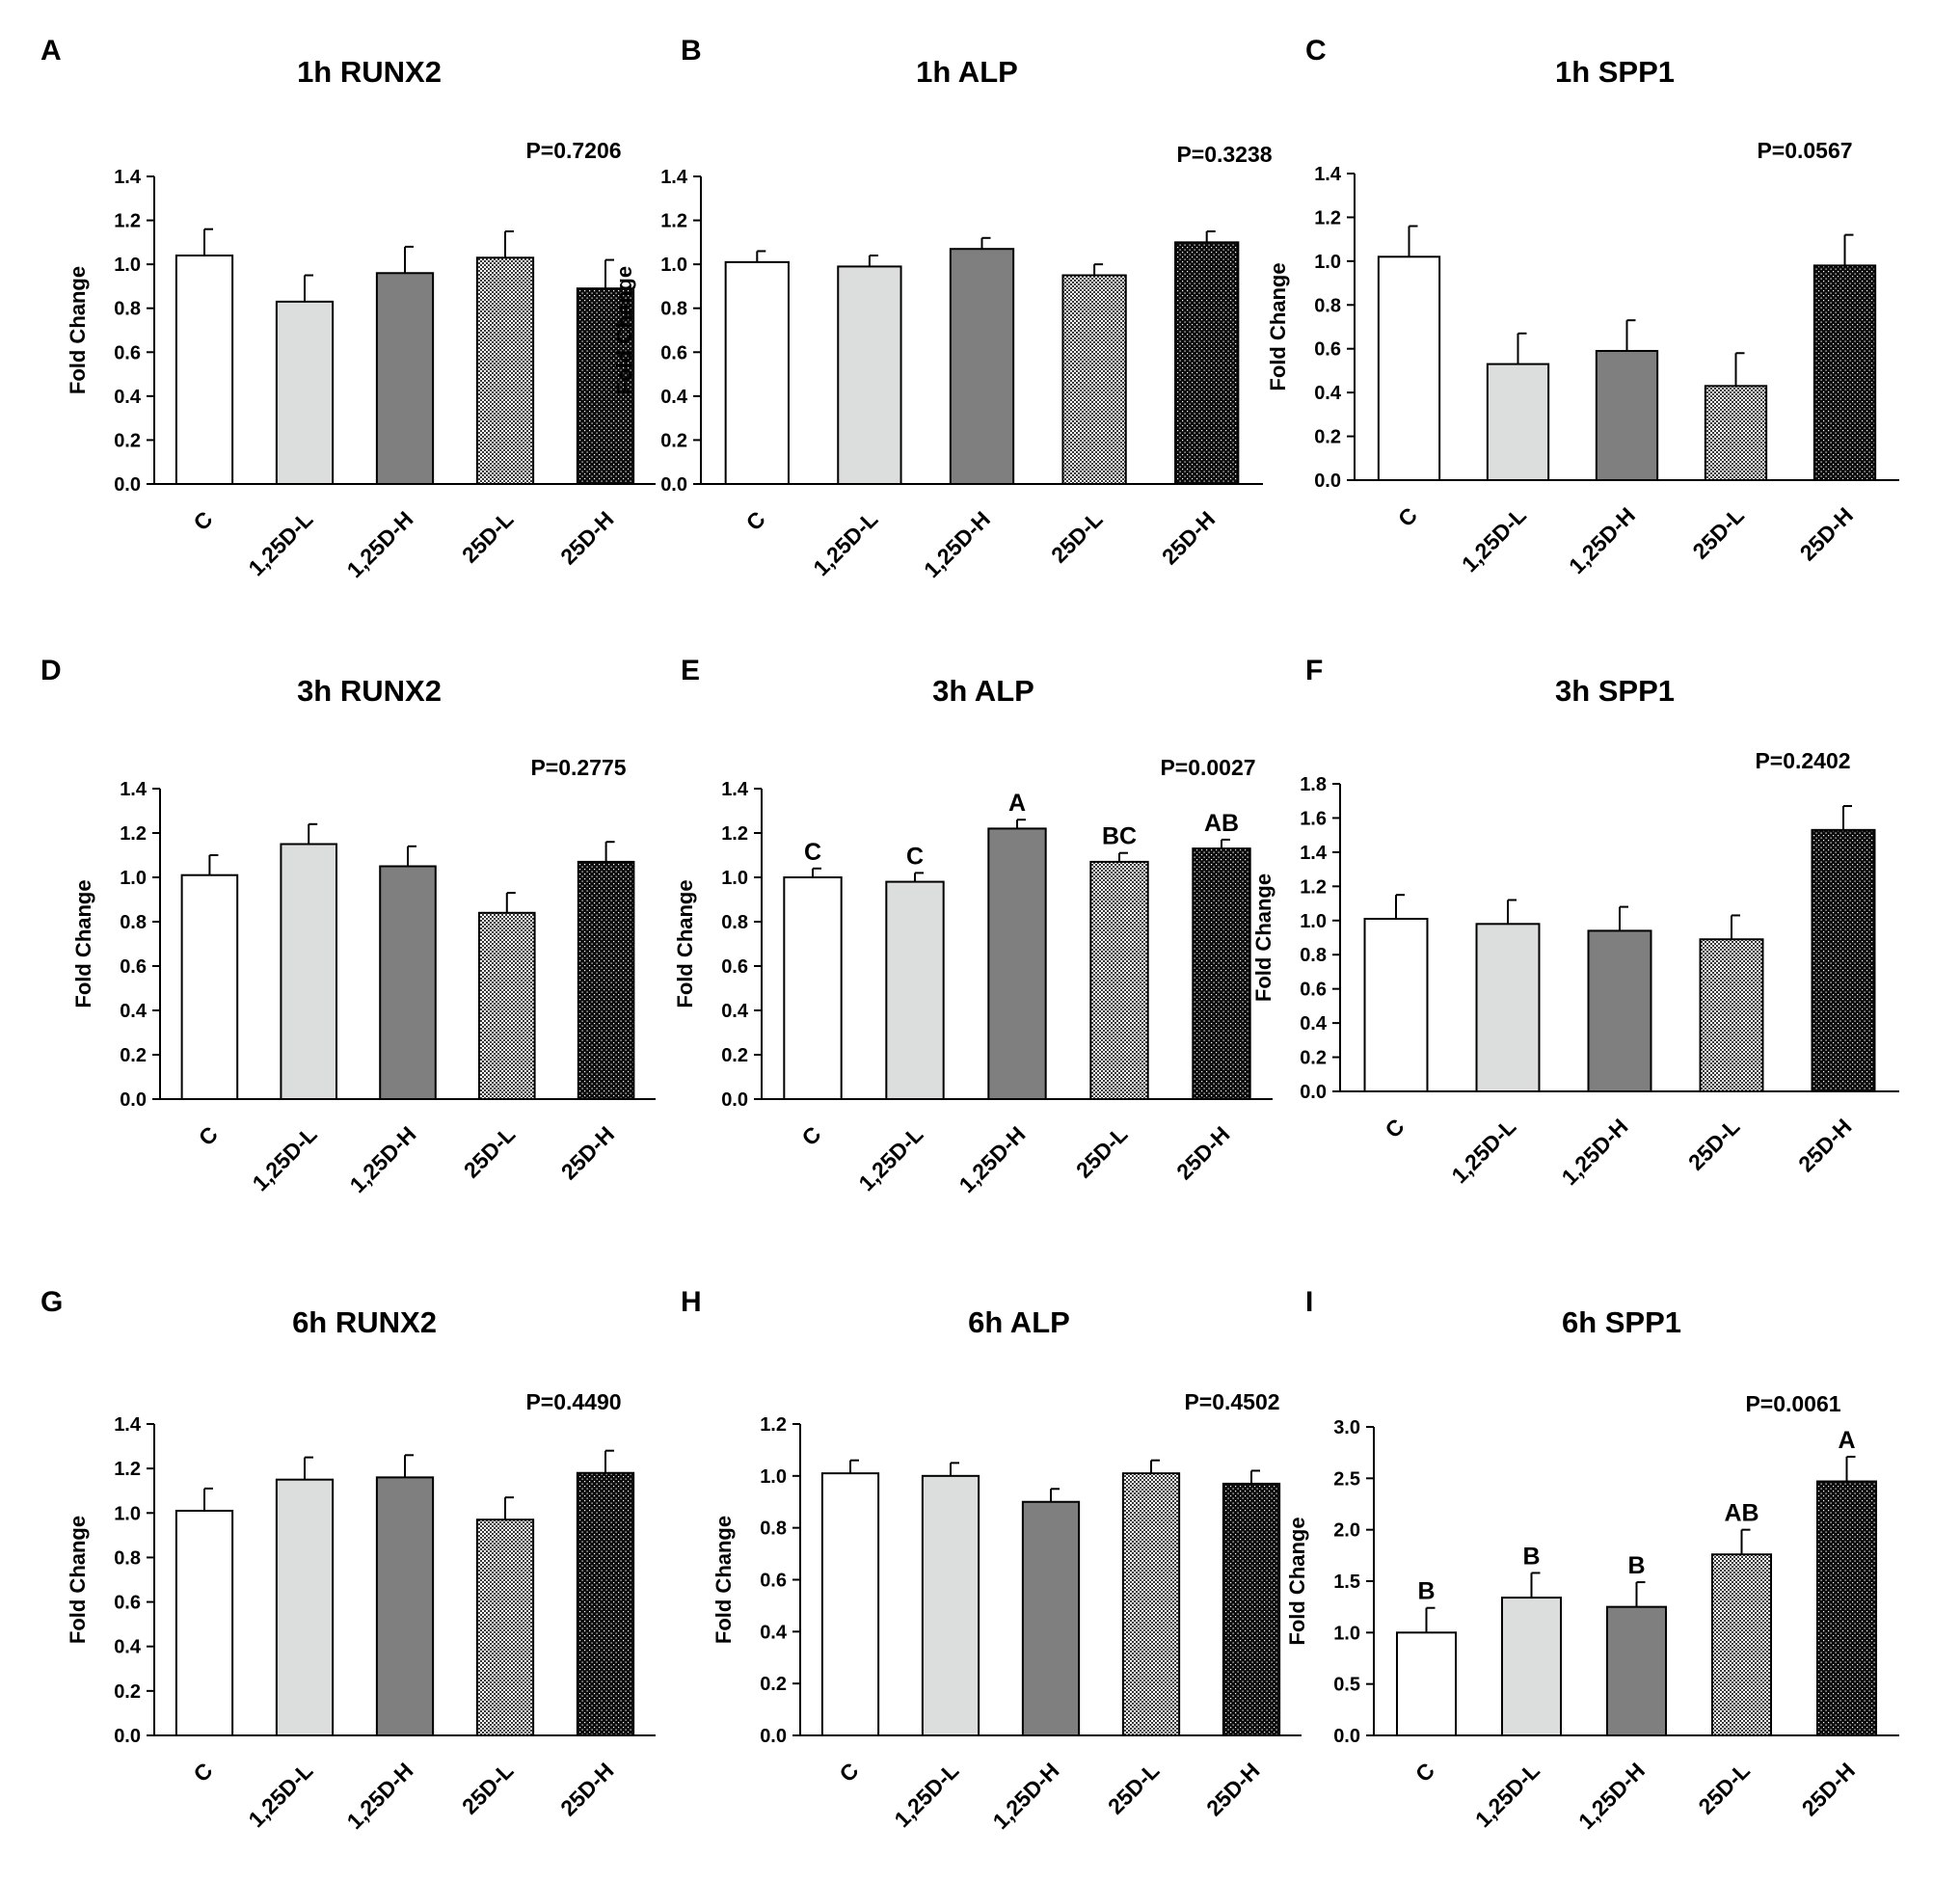  What do you see at coordinates (128, 177) in the screenshot?
I see `y-tick-label: 1.4` at bounding box center [128, 177].